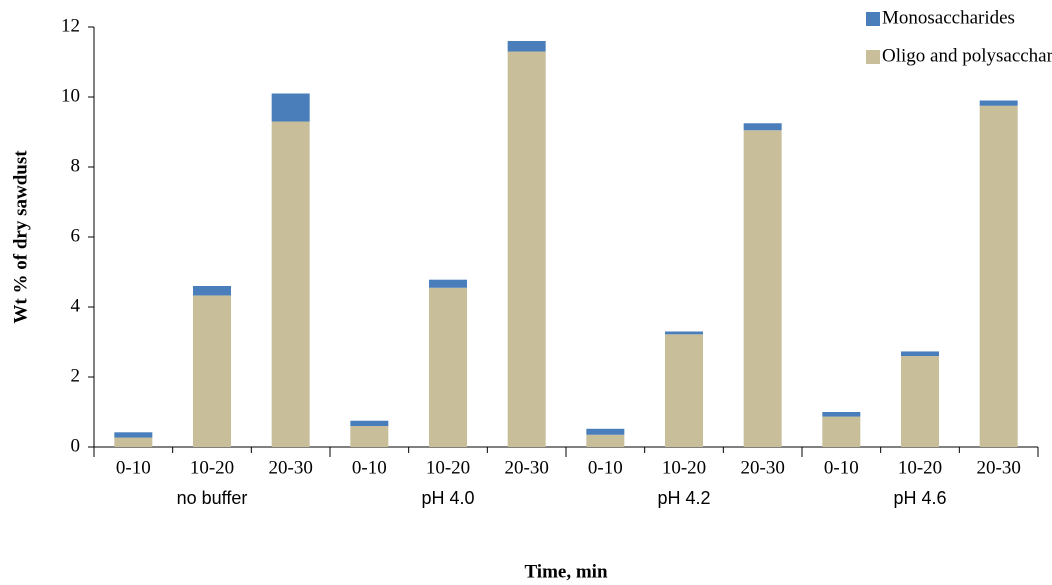 Image resolution: width=1052 pixels, height=585 pixels. I want to click on y-tick-label: 2, so click(76, 375).